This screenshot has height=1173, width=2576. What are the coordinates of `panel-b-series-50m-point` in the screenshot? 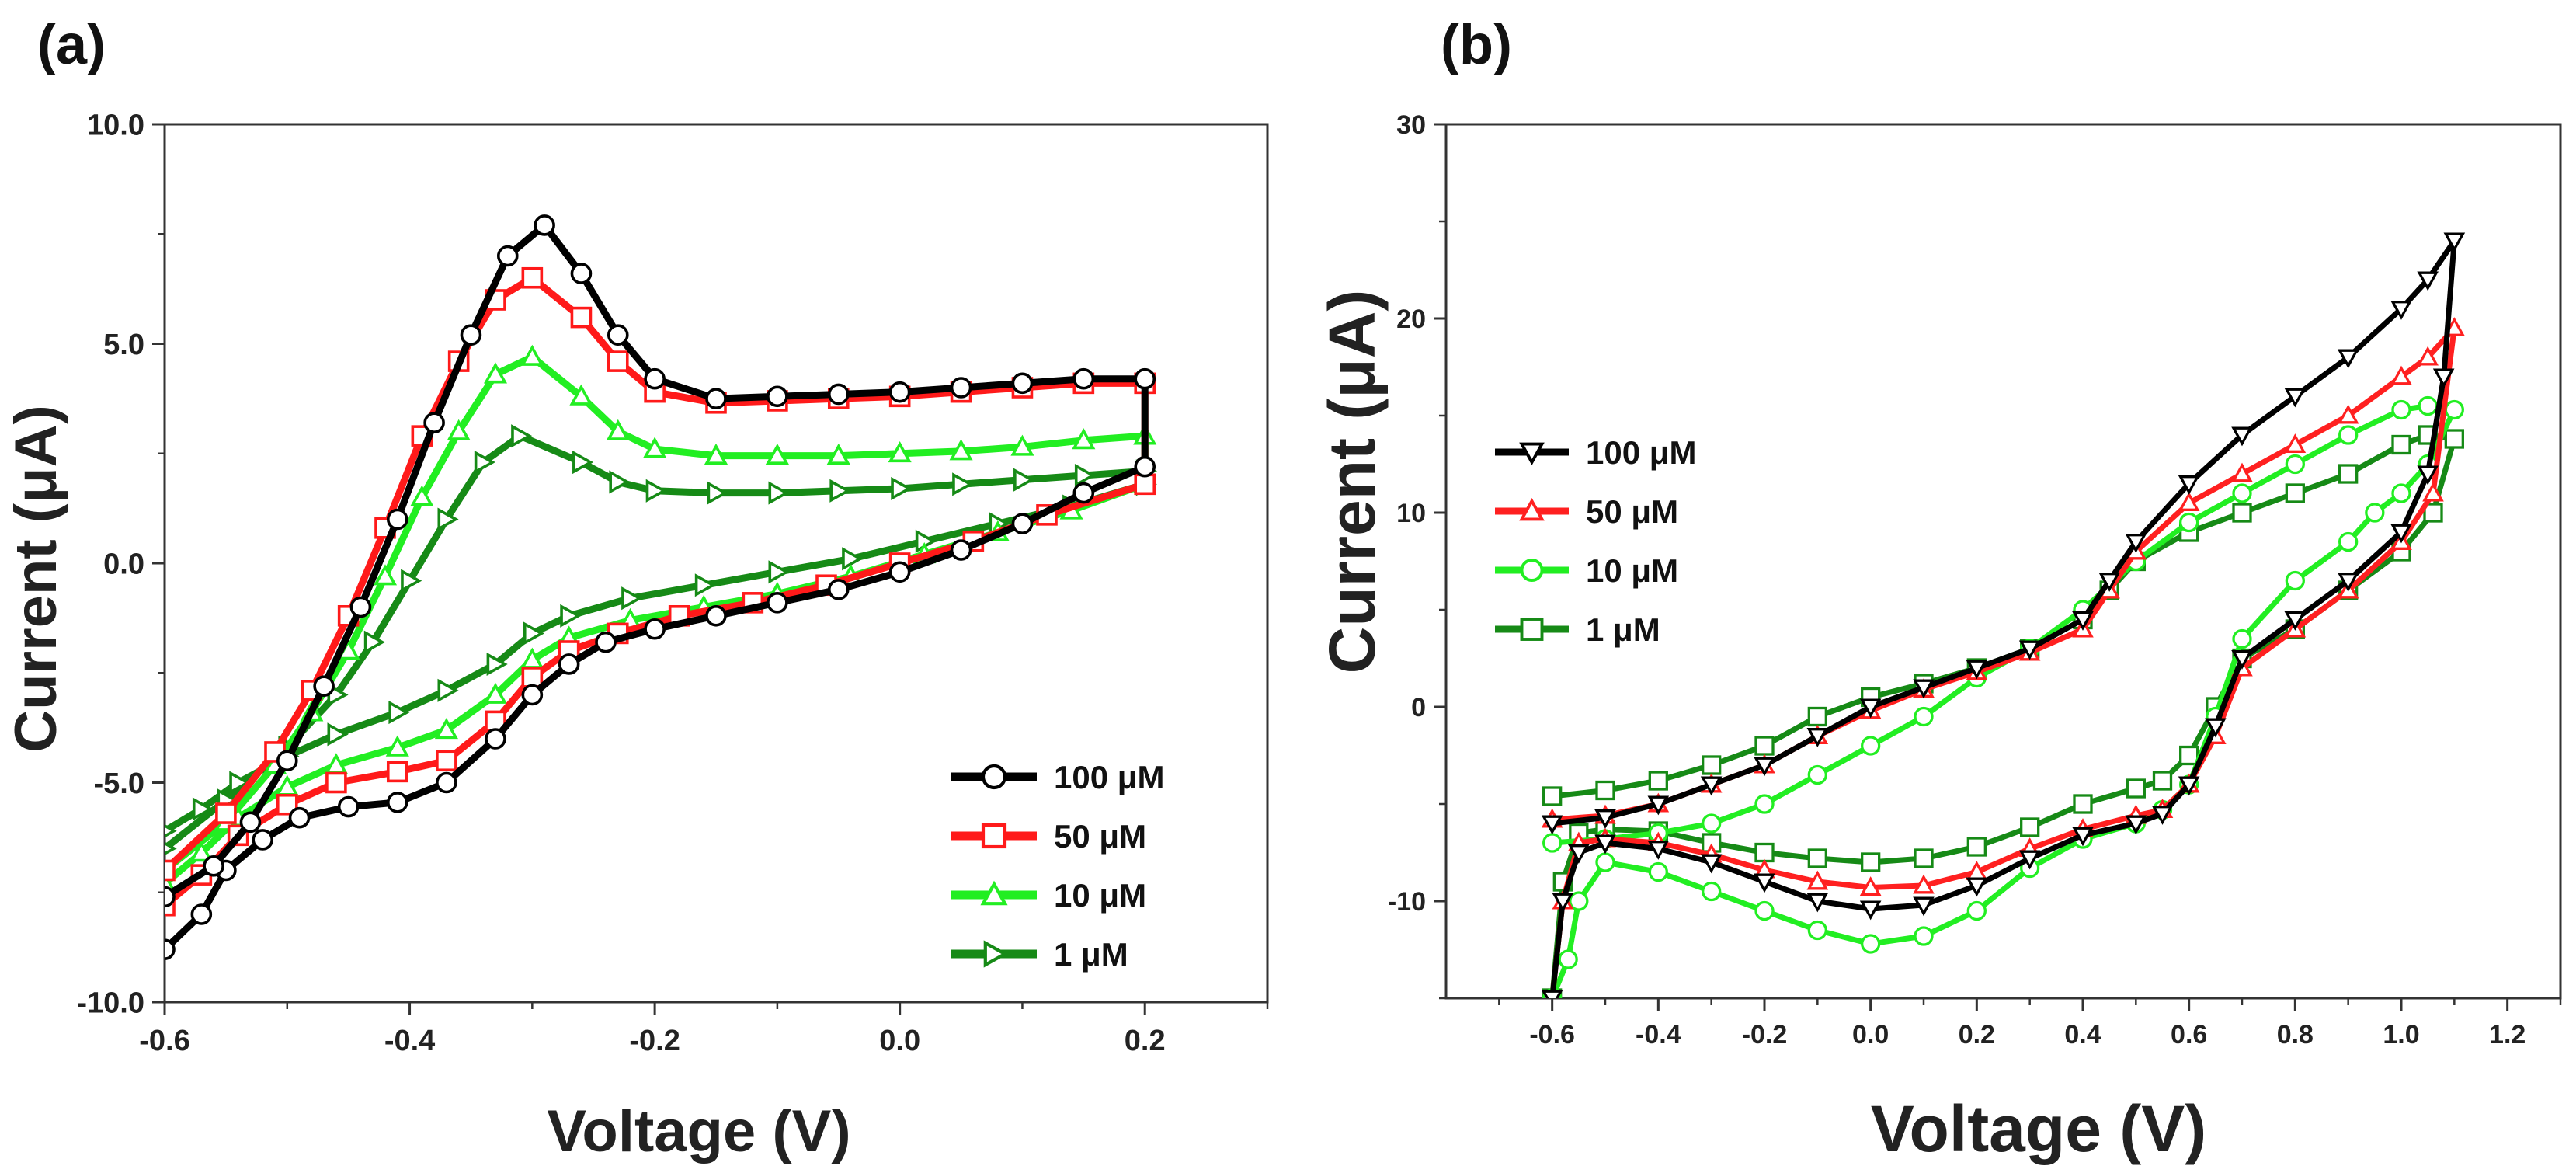 It's located at (1817, 880).